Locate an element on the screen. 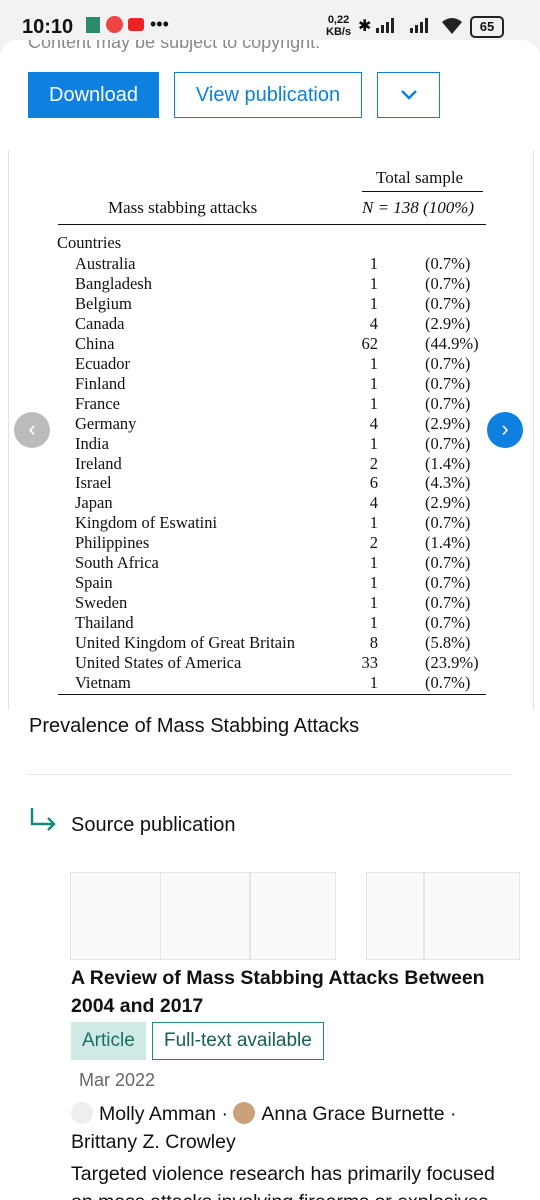 The image size is (540, 1200). more-dots: ••• is located at coordinates (159, 24).